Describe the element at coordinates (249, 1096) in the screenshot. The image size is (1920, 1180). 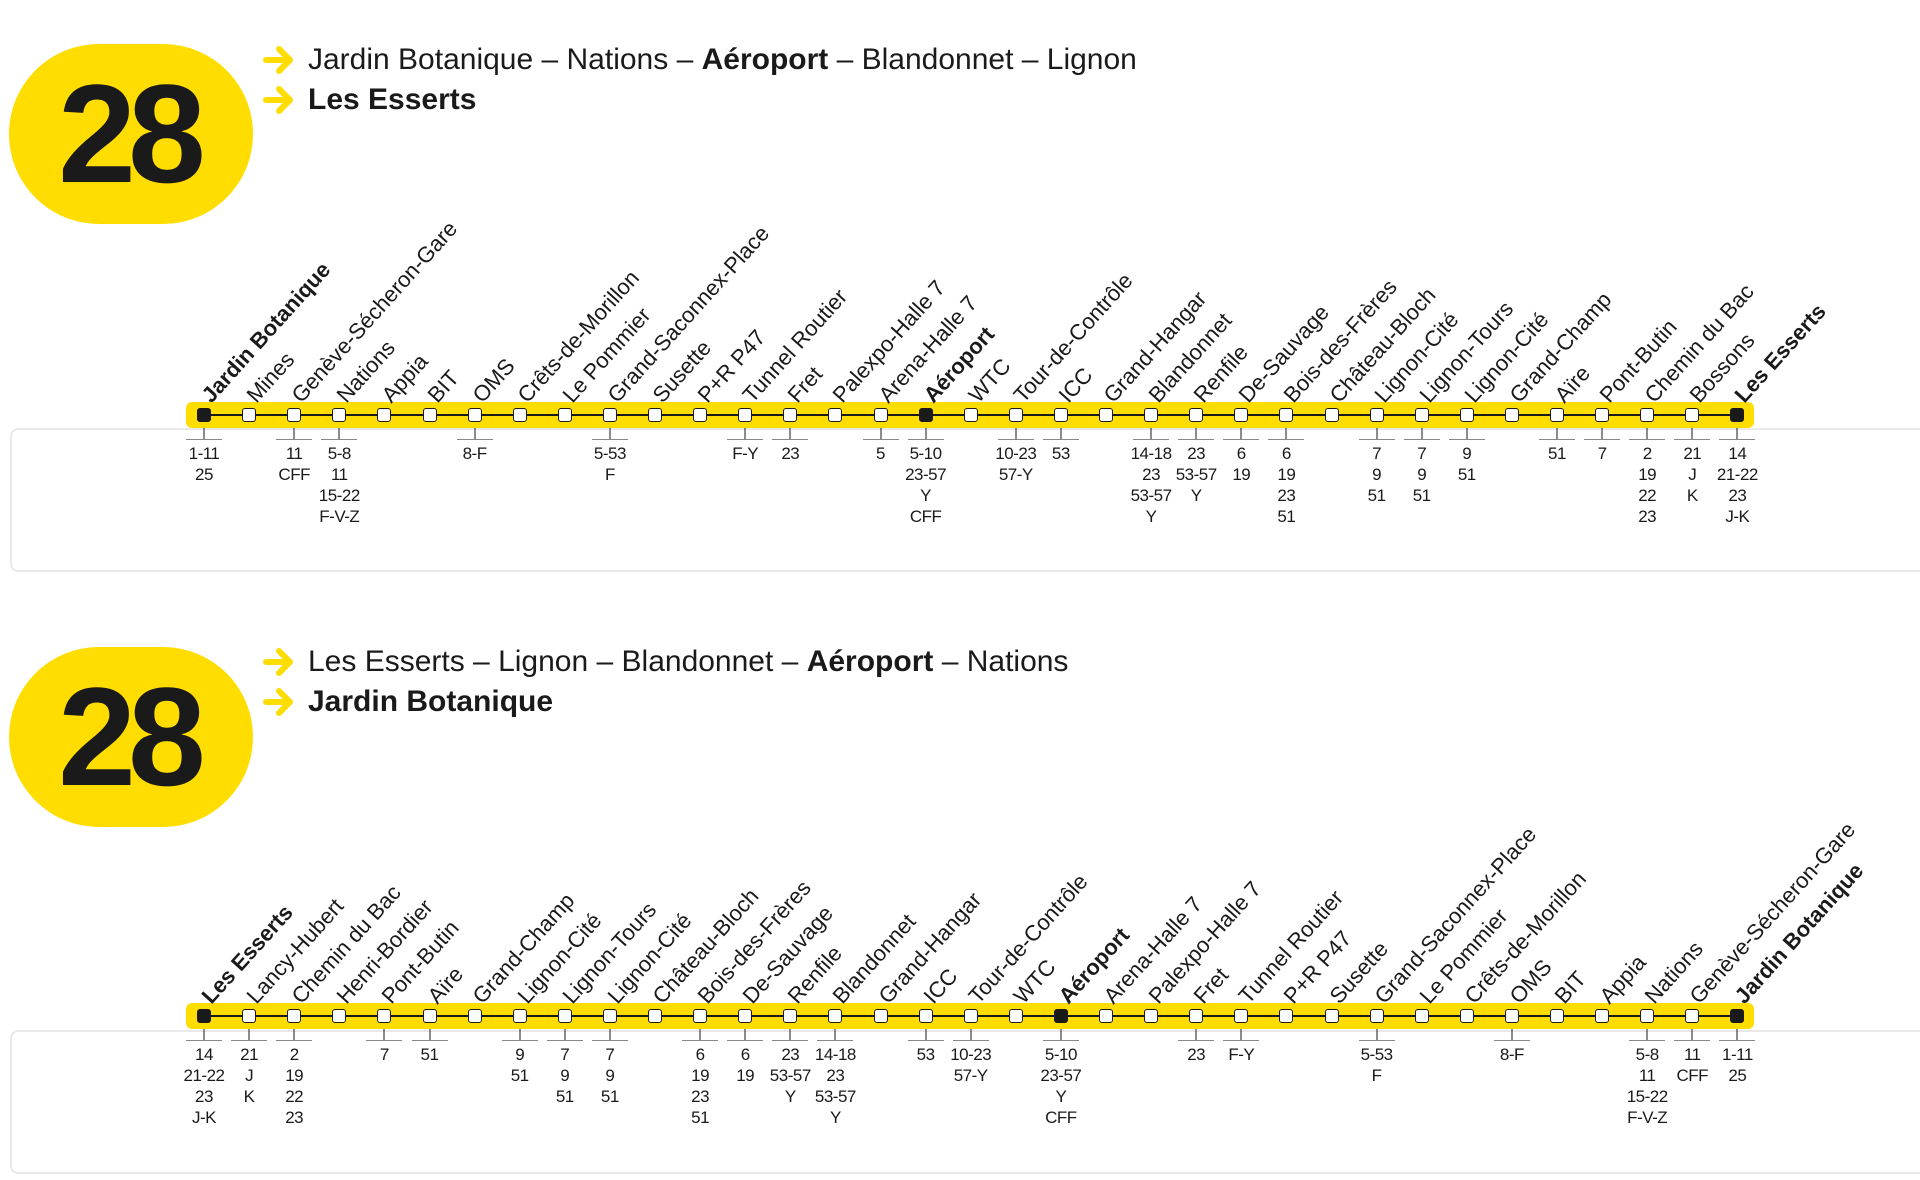
I see `connection-line-label: K` at that location.